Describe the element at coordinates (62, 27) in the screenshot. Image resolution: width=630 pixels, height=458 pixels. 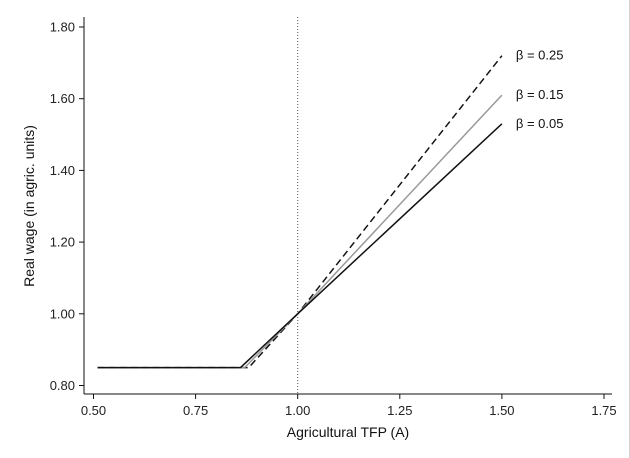
I see `y-tick-label: 1.80` at that location.